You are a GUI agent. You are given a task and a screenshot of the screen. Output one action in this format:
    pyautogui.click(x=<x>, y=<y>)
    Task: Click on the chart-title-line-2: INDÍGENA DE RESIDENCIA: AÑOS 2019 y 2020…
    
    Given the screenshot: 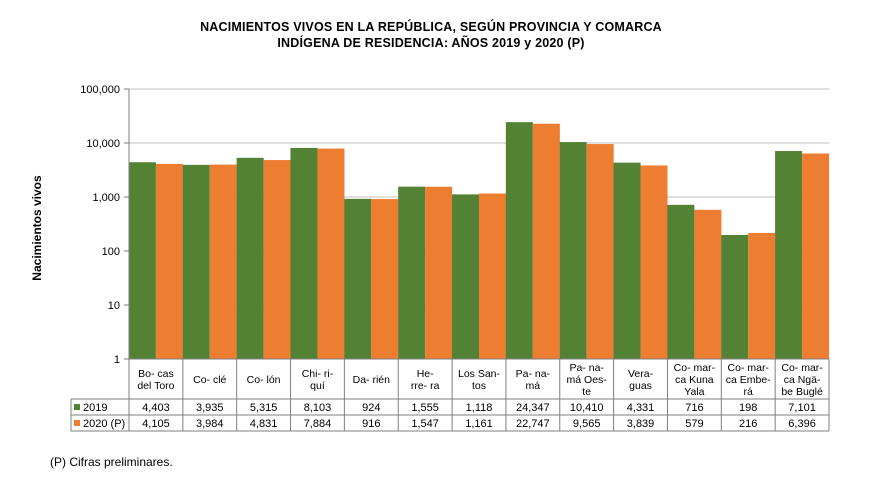 What is the action you would take?
    pyautogui.click(x=431, y=43)
    